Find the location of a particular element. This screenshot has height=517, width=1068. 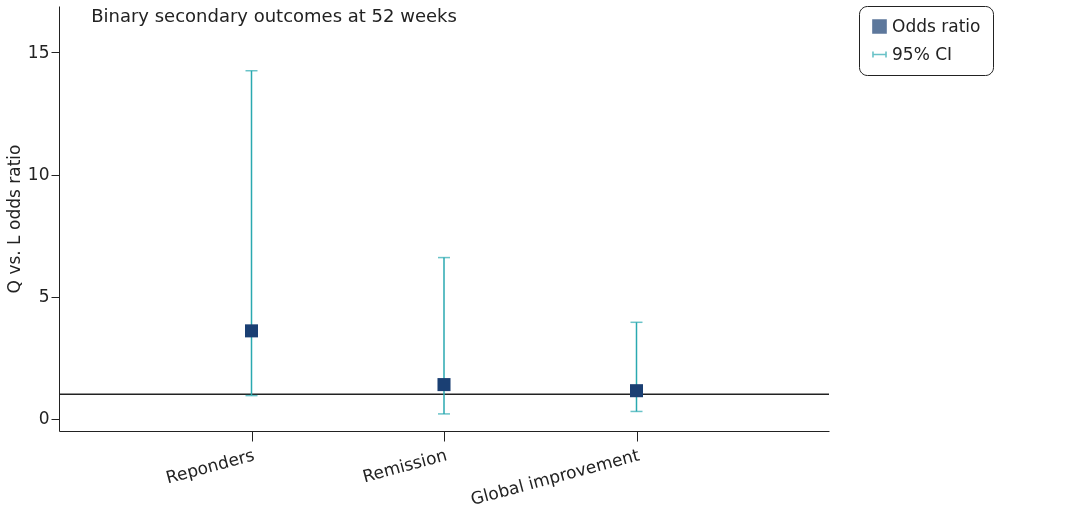

y-tick-label: 5 is located at coordinates (44, 296).